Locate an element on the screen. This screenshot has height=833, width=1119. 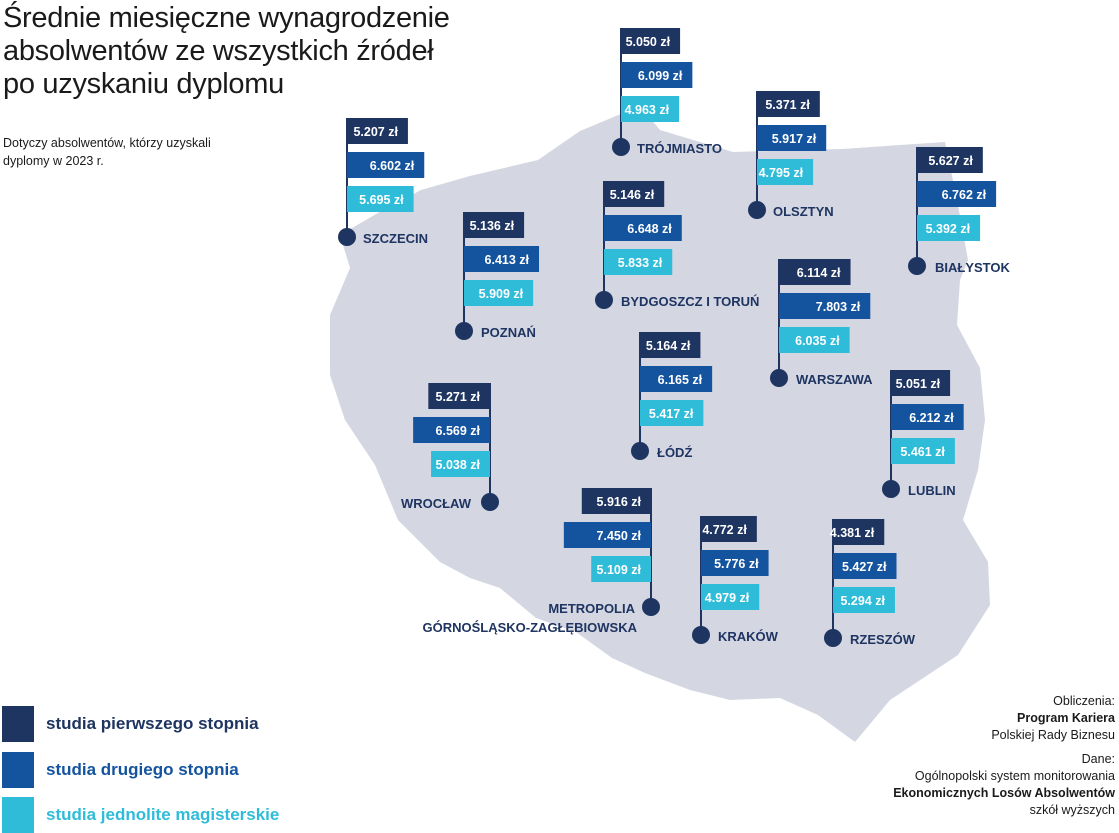
bar-value-label: 5.271 zł is located at coordinates (458, 397).